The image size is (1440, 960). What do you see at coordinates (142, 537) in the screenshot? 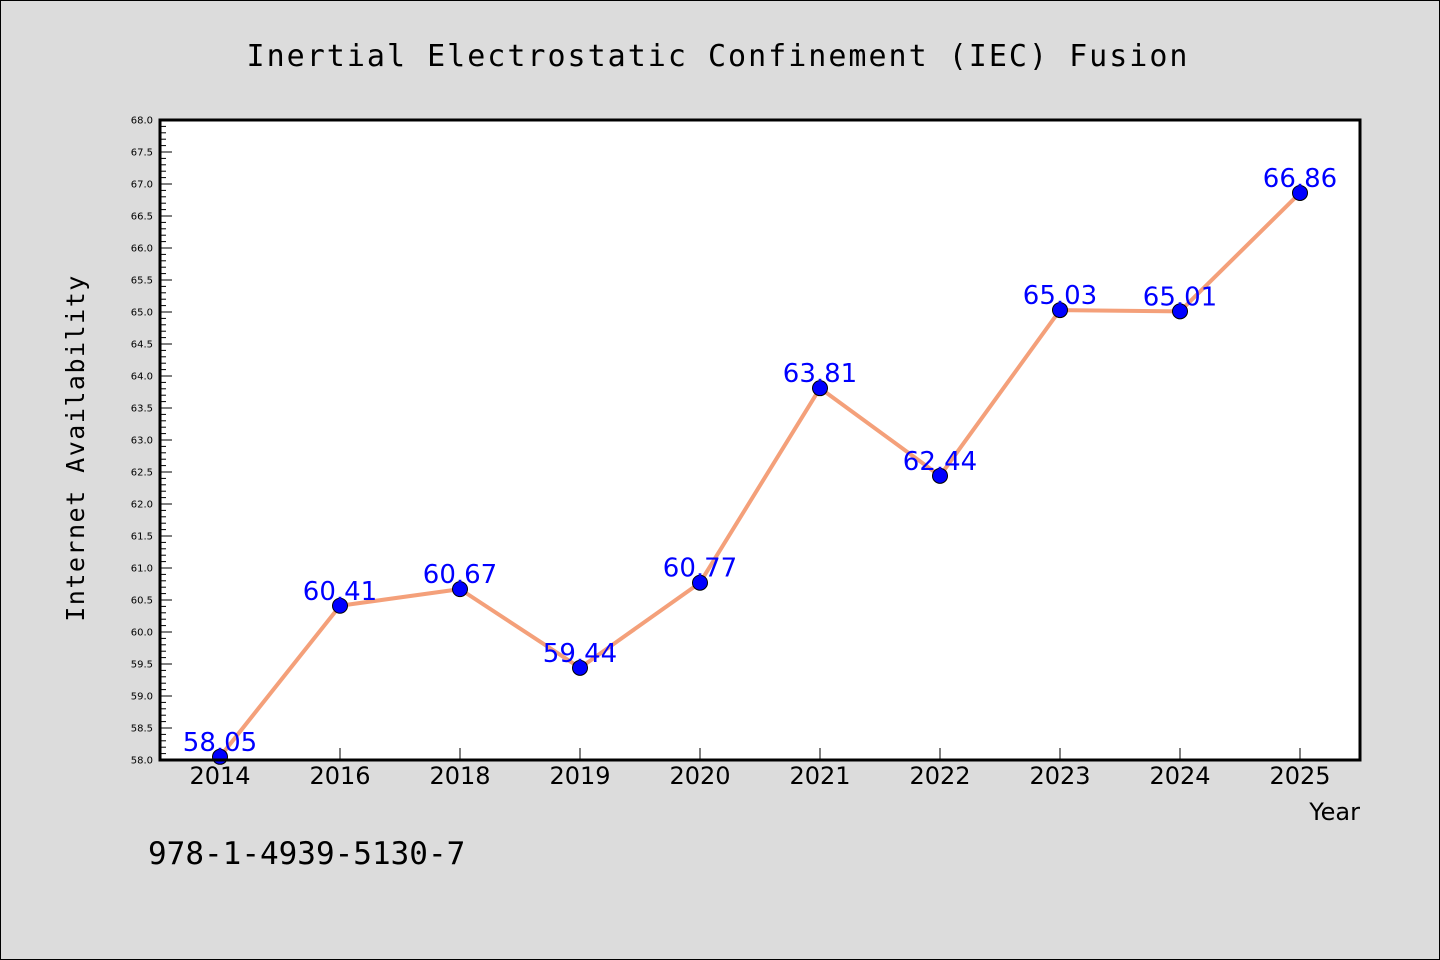
I see `y-tick-label: 61.5` at bounding box center [142, 537].